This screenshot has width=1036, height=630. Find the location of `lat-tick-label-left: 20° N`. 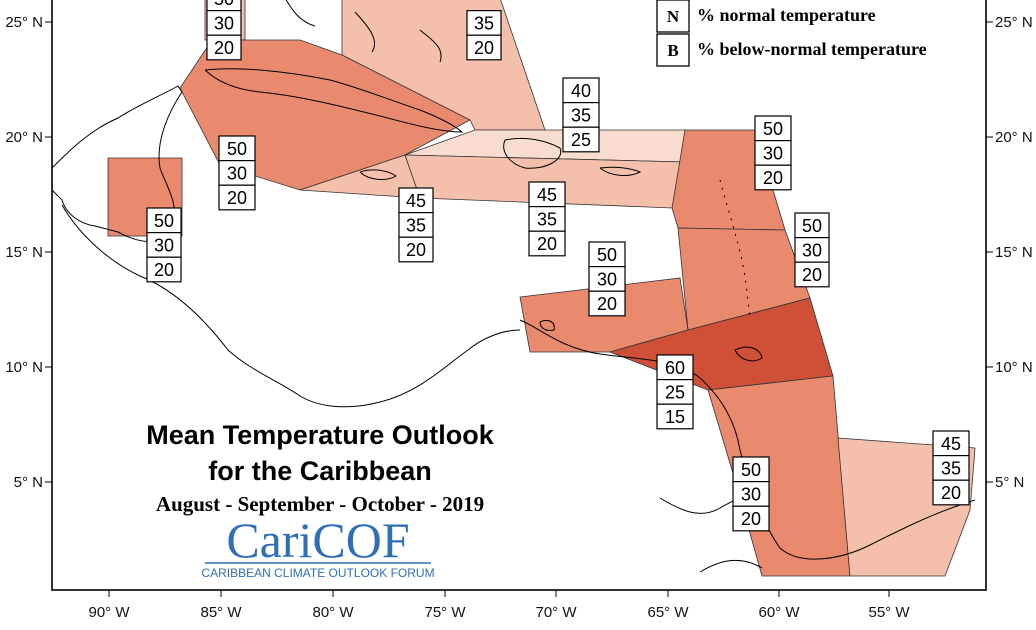

lat-tick-label-left: 20° N is located at coordinates (24, 137).